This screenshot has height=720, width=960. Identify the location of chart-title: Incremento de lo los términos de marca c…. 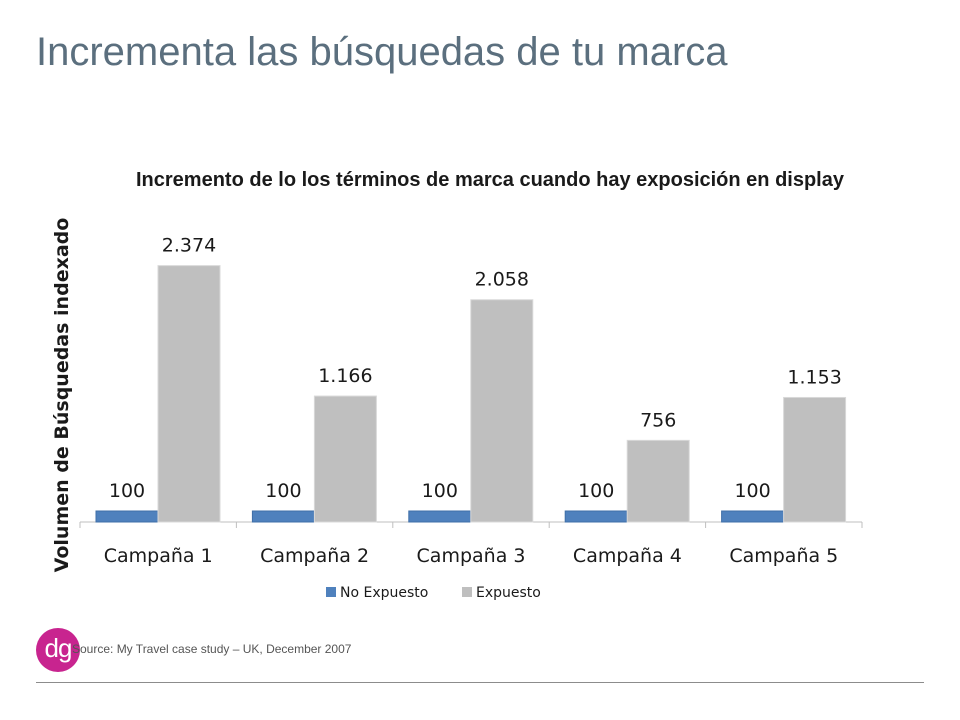
(490, 180).